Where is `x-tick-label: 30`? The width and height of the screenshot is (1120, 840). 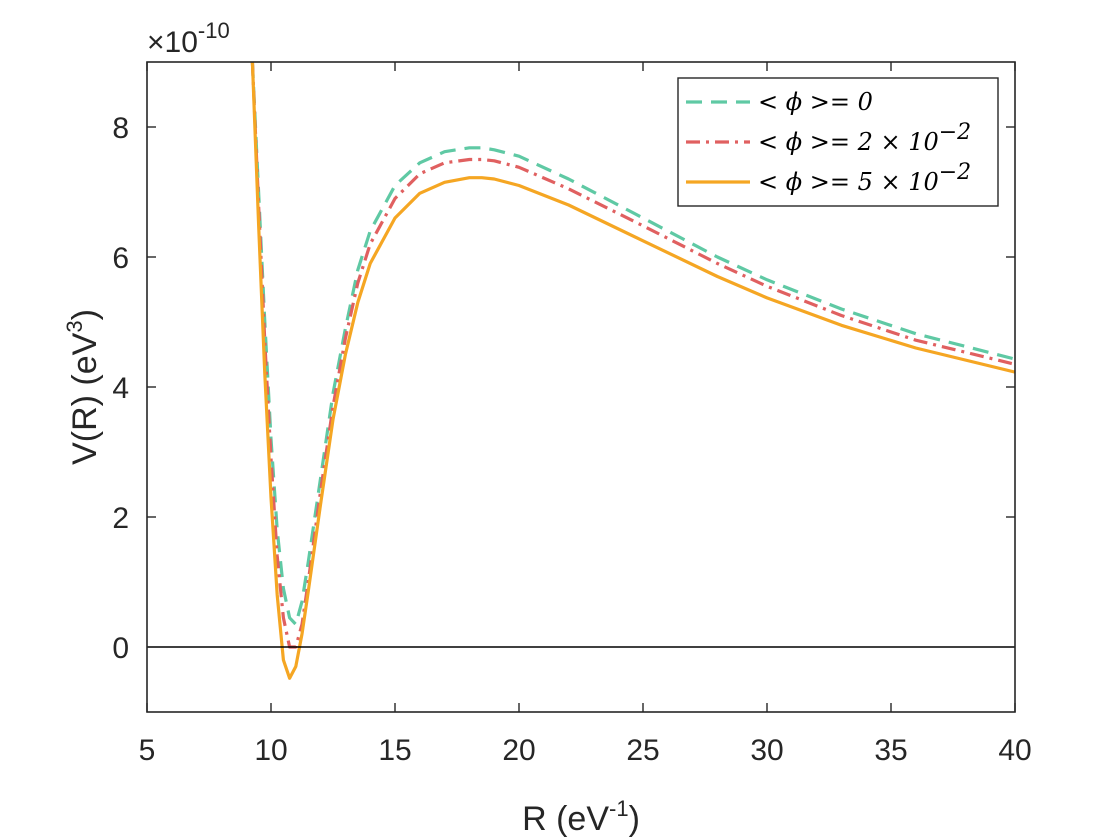 x-tick-label: 30 is located at coordinates (766, 750).